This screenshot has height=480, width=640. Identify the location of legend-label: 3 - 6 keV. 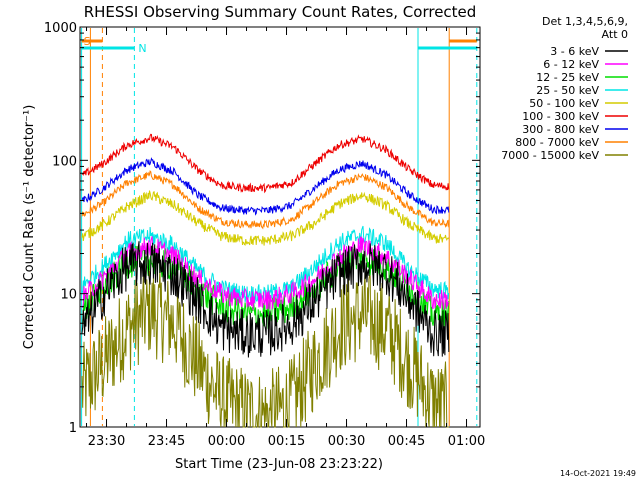
(574, 51).